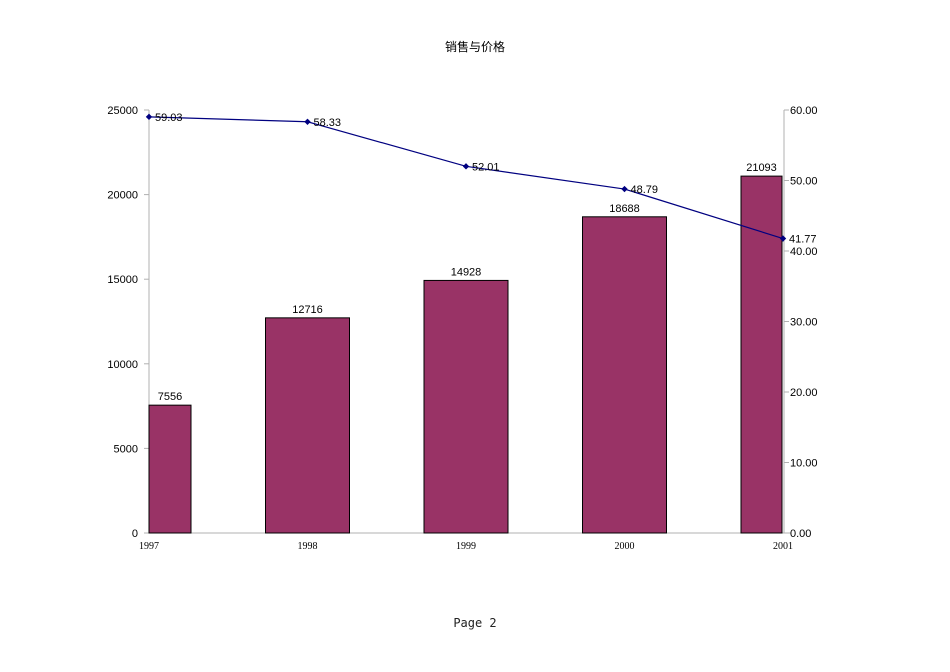 Image resolution: width=950 pixels, height=672 pixels. What do you see at coordinates (135, 534) in the screenshot?
I see `y-left-tick-label: 0` at bounding box center [135, 534].